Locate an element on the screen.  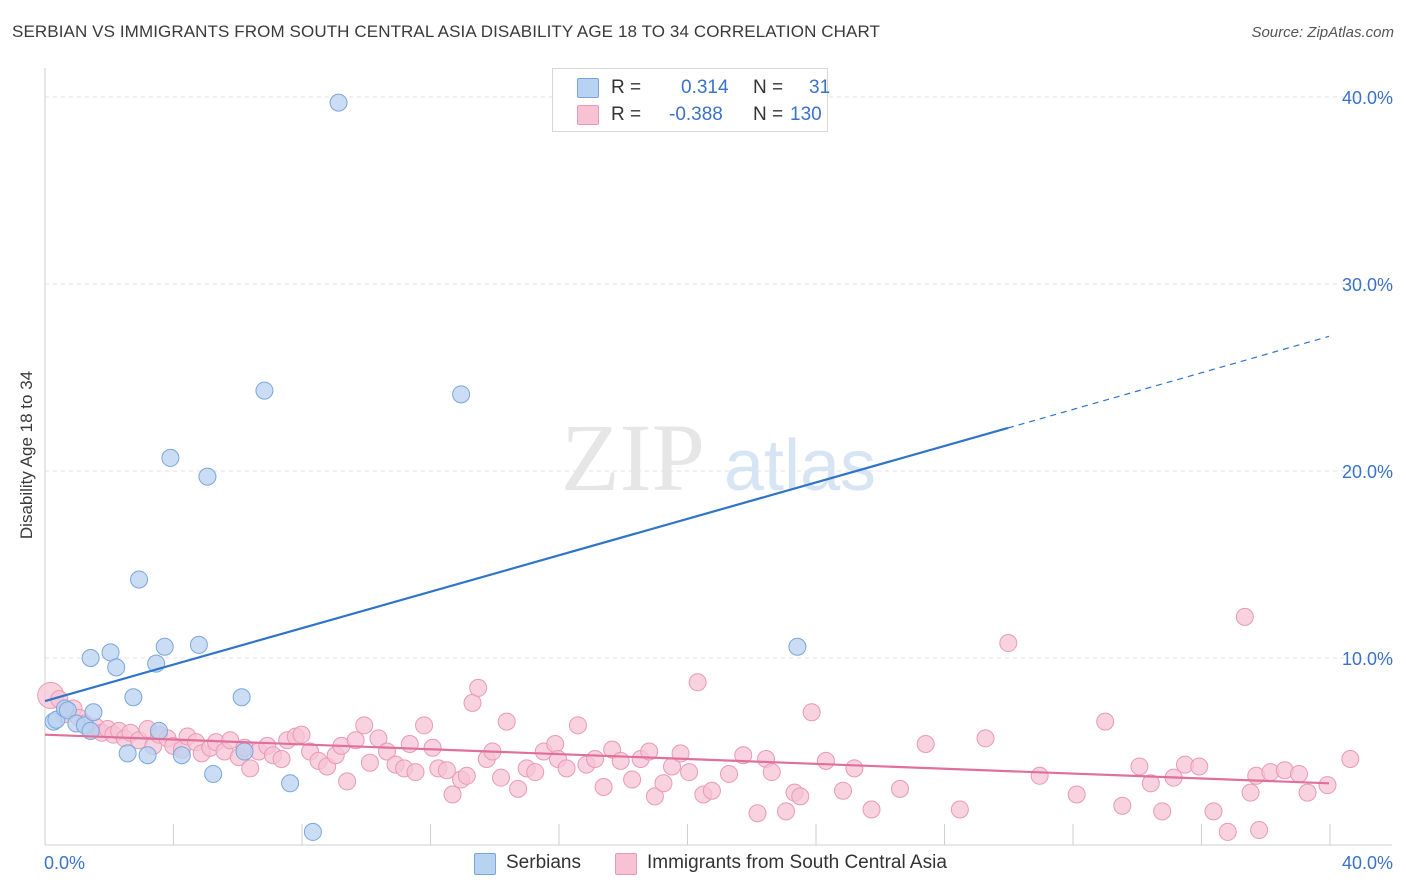
y-tick-label: 10.0% is located at coordinates (1367, 659).